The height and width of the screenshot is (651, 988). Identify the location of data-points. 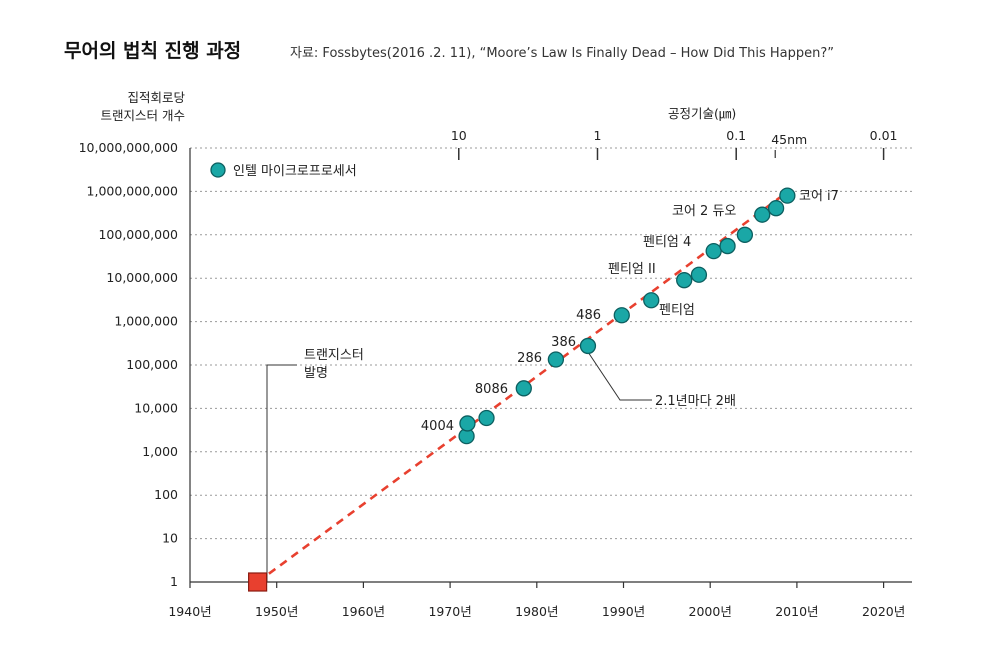
(627, 316).